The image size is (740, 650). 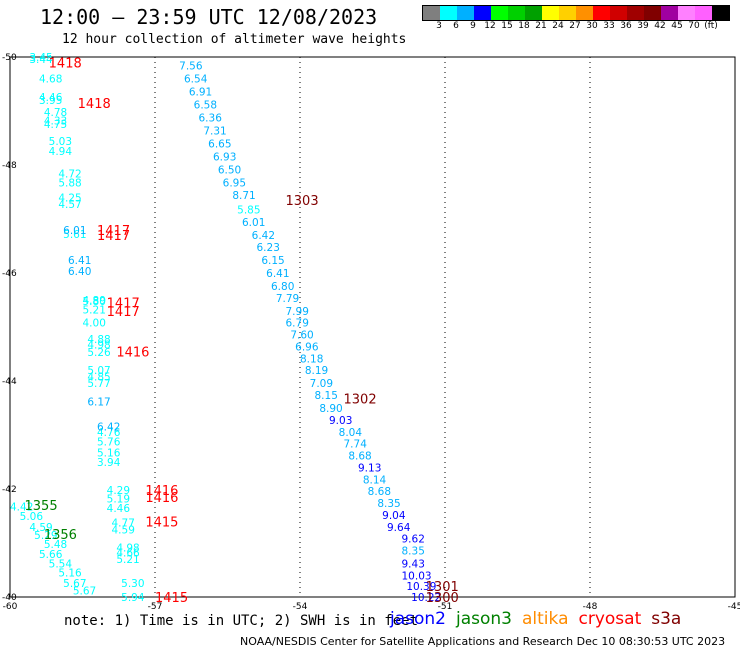 What do you see at coordinates (360, 399) in the screenshot?
I see `pass-time-label: 1302` at bounding box center [360, 399].